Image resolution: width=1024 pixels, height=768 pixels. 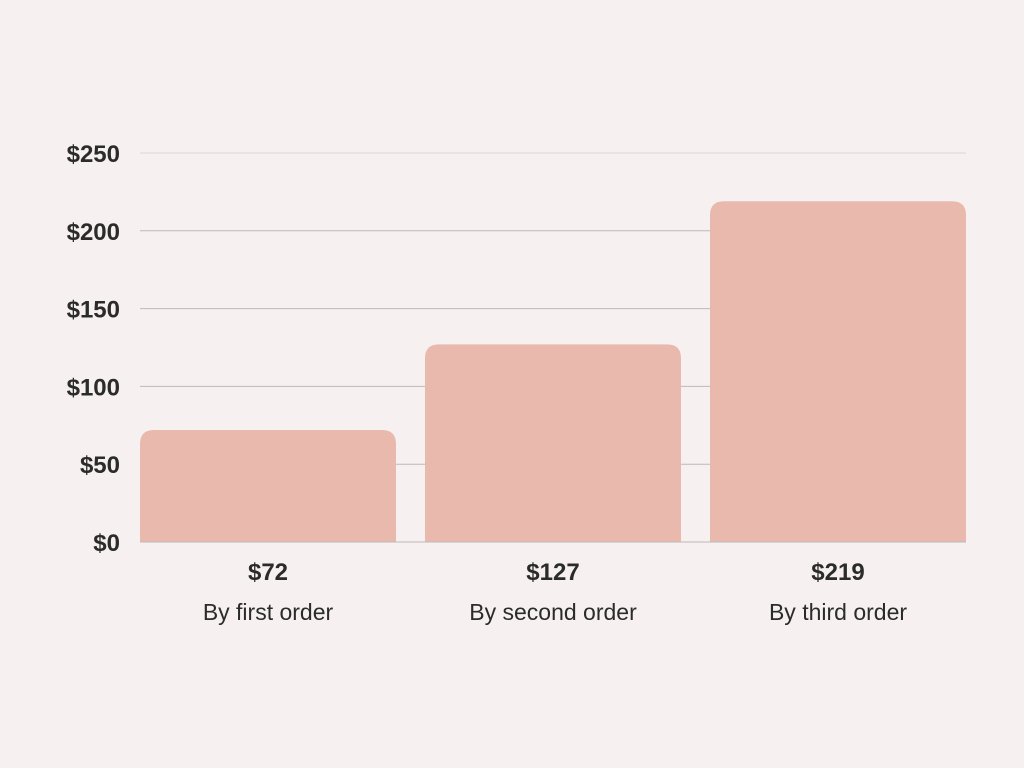 What do you see at coordinates (93, 232) in the screenshot?
I see `y-tick-label: $200` at bounding box center [93, 232].